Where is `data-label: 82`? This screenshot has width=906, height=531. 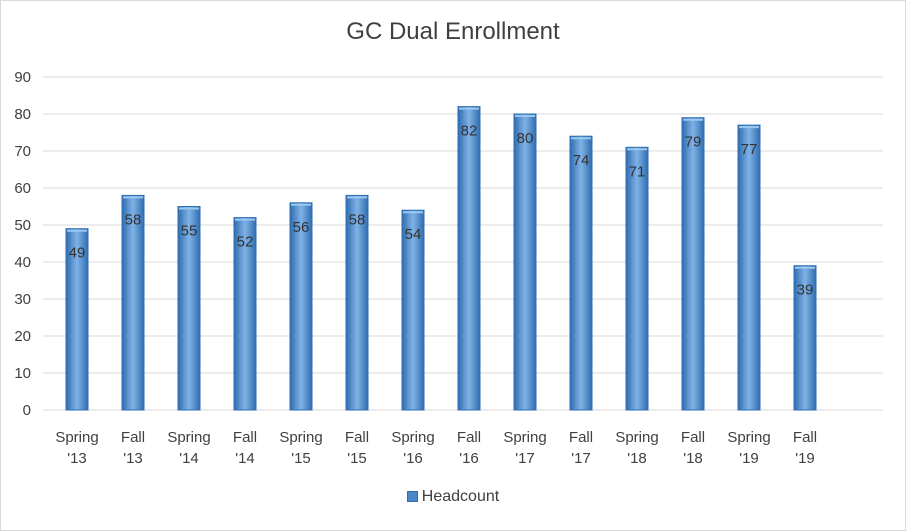 data-label: 82 is located at coordinates (469, 131).